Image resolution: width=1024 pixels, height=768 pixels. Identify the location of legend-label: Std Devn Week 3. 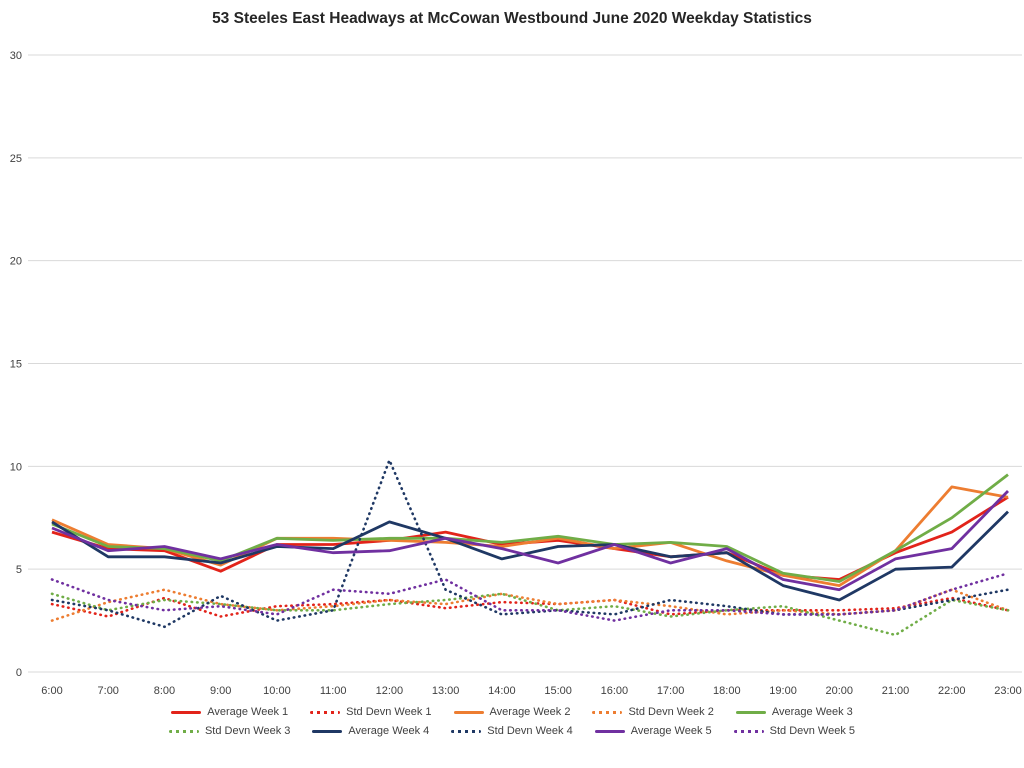
(247, 731).